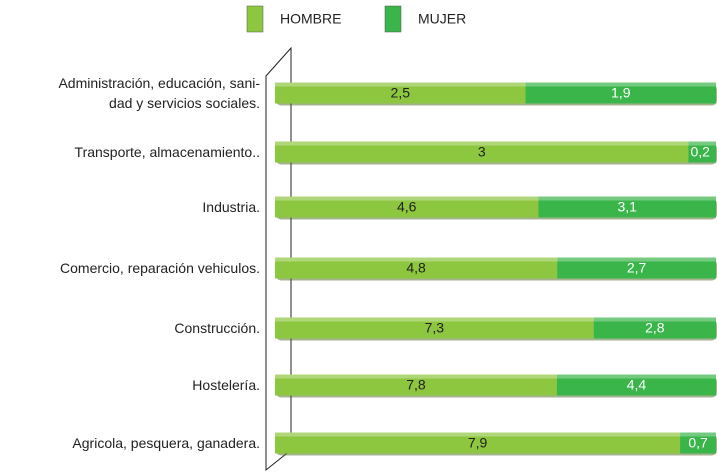 The height and width of the screenshot is (474, 717). I want to click on legend-label: HOMBRE, so click(310, 19).